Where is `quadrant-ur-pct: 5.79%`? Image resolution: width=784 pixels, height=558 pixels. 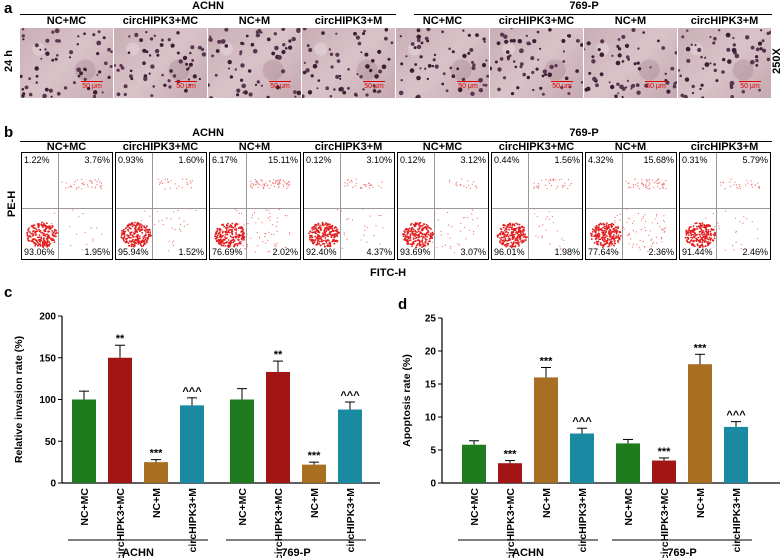
quadrant-ur-pct: 5.79% is located at coordinates (755, 160).